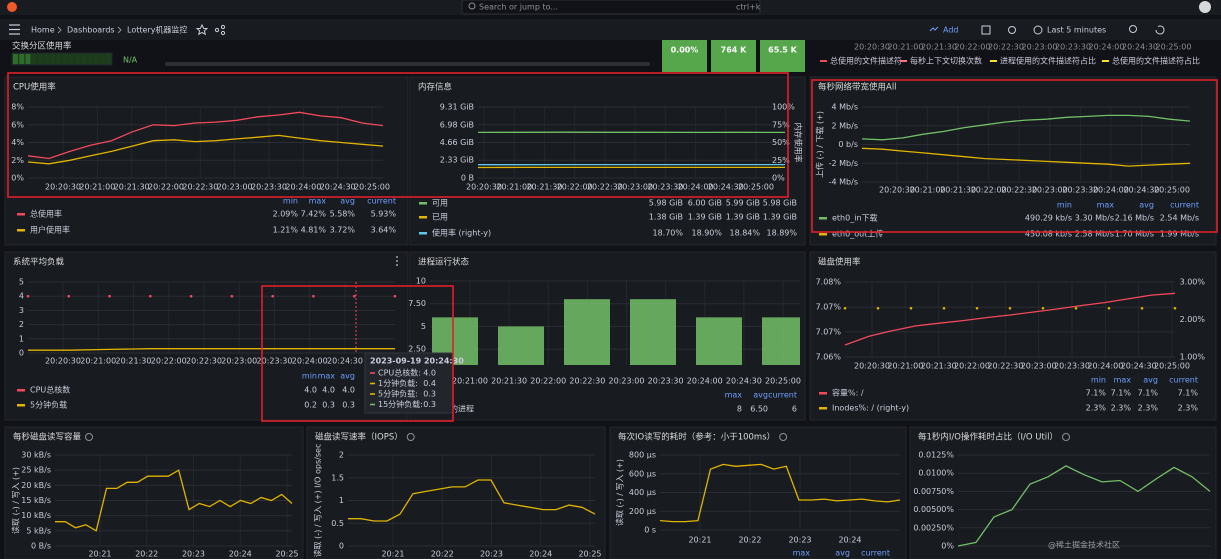 The image size is (1221, 559). I want to click on panel-title: 每秒磁盘读写容量, so click(47, 437).